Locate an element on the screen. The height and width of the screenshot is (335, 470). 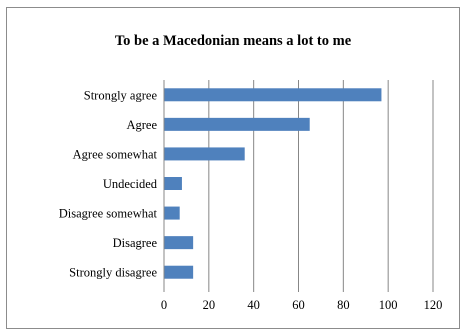
x-tick-label: 80 is located at coordinates (343, 305).